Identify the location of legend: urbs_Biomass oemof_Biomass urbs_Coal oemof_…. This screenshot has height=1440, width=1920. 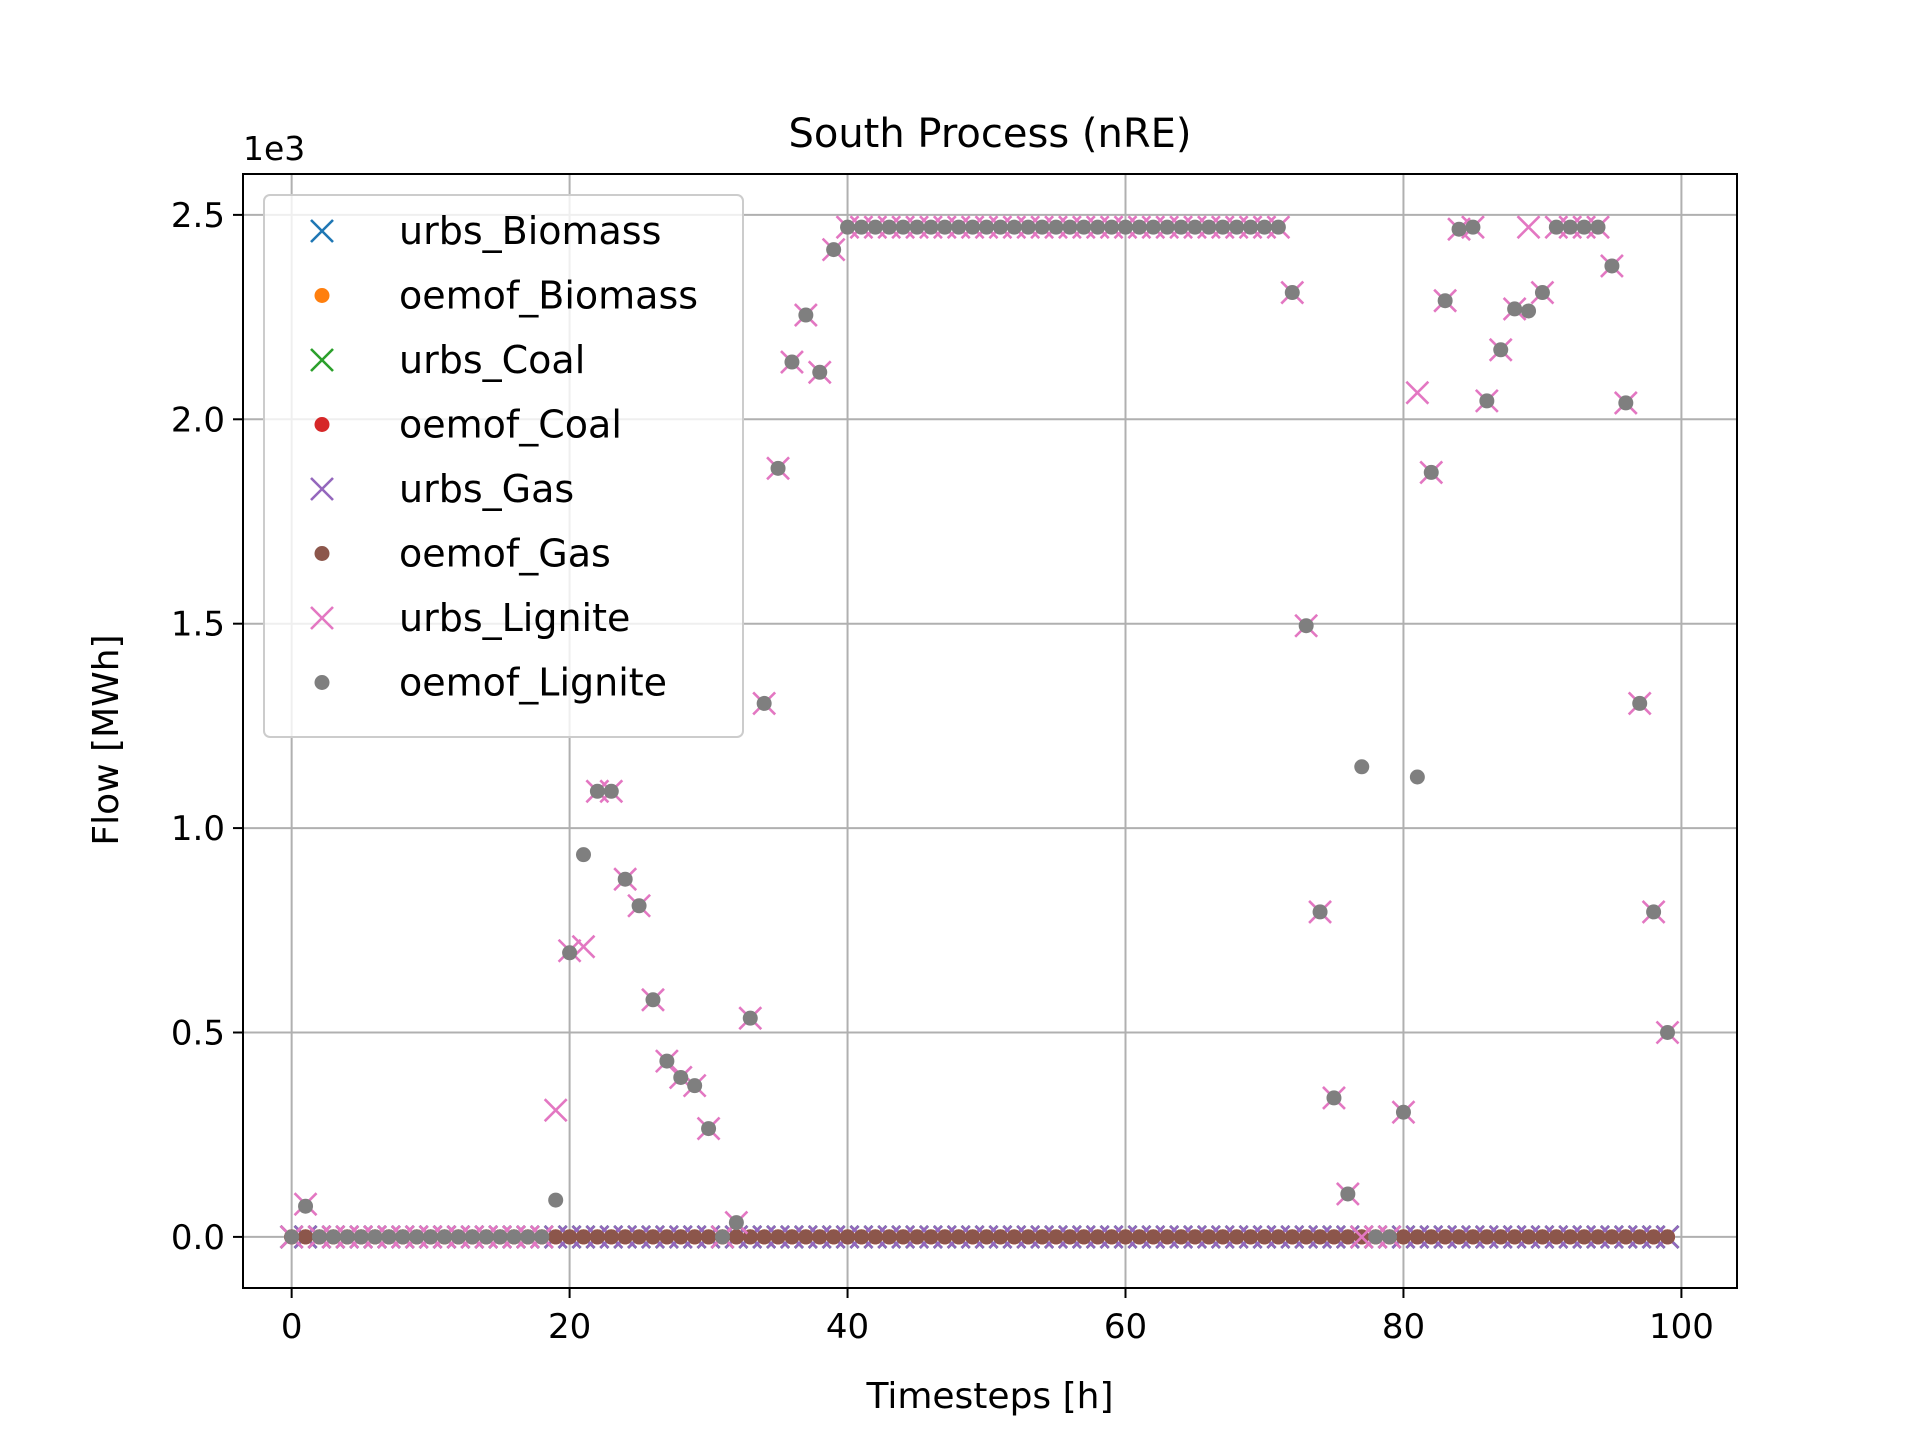
(503, 466).